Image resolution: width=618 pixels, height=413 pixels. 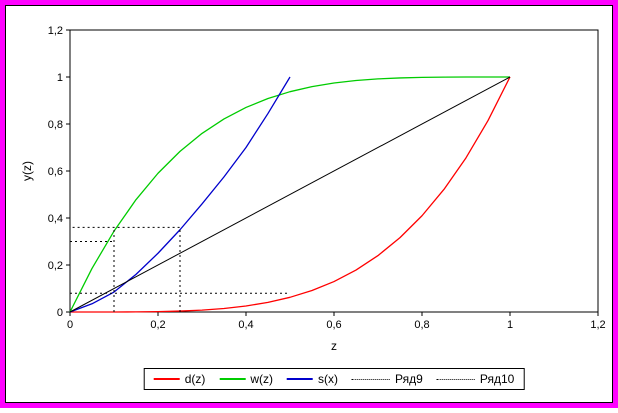 What do you see at coordinates (60, 313) in the screenshot?
I see `y-tick-label: 0` at bounding box center [60, 313].